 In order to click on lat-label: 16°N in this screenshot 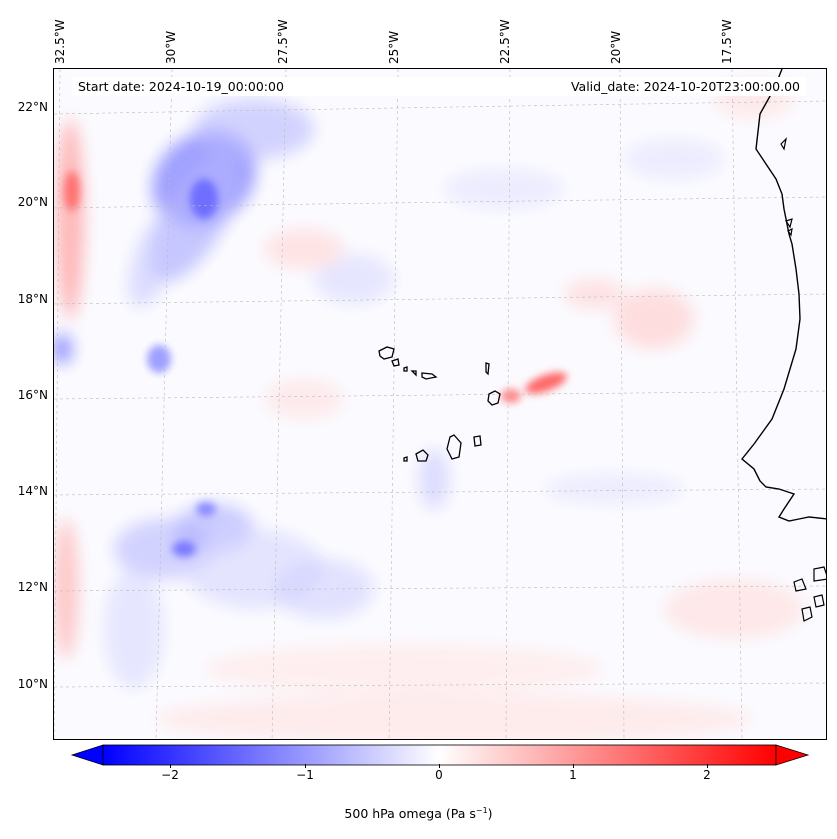, I will do `click(32, 395)`.